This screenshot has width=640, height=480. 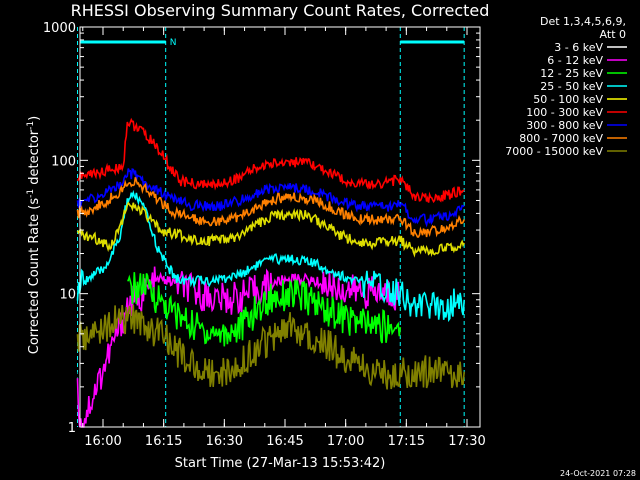 I want to click on y-axis-label: Corrected Count Rate (s-1 detector-1), so click(x=34, y=235).